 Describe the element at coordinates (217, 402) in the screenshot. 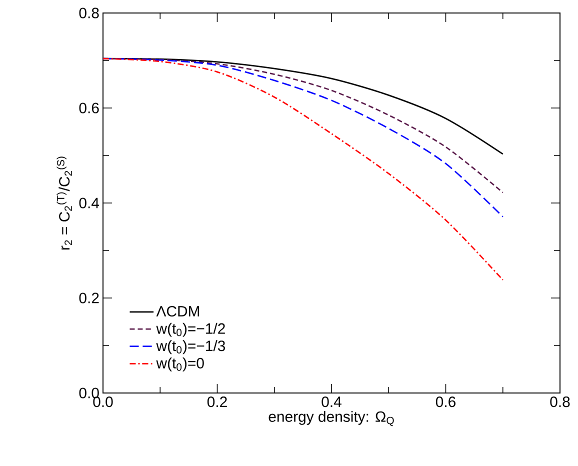

I see `x-tick-label: 0.2` at that location.